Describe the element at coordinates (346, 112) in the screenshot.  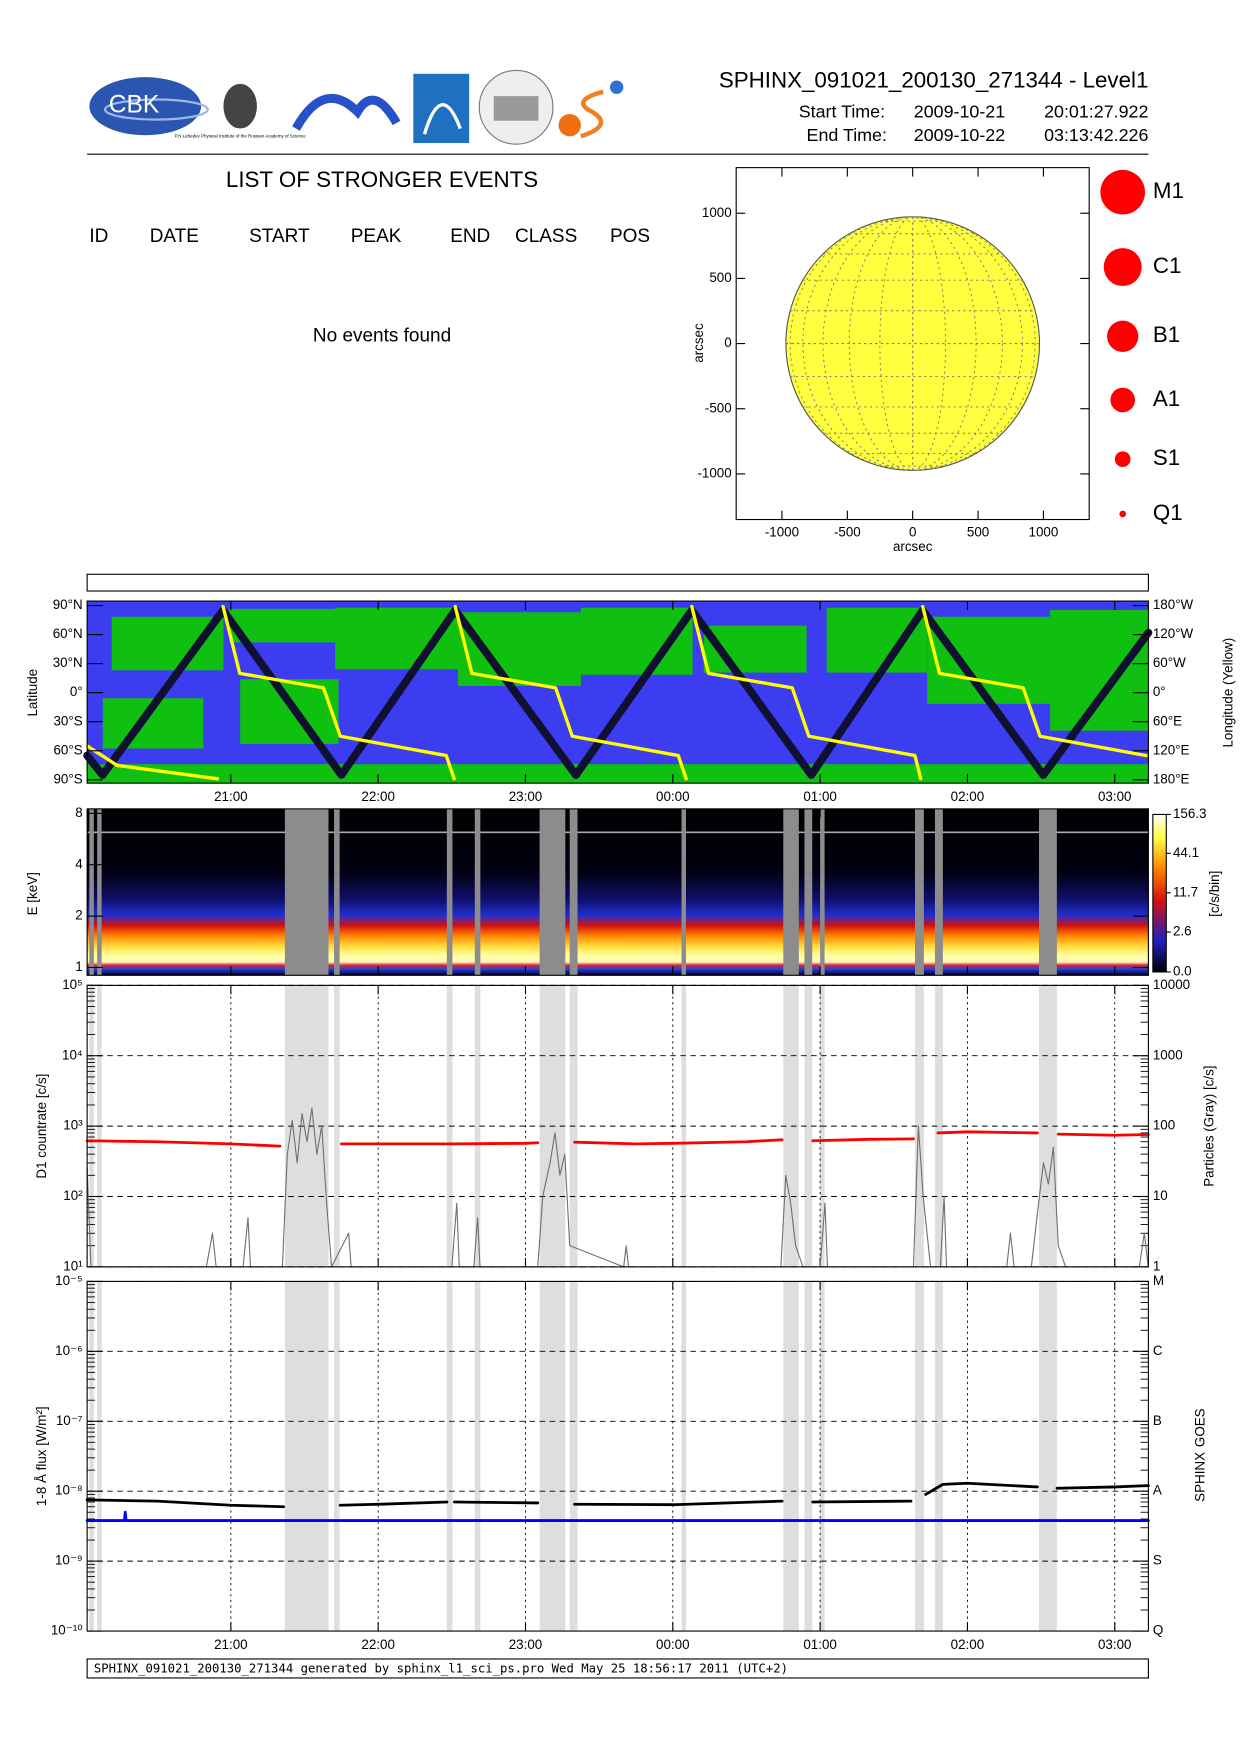
I see `mpan-logo` at that location.